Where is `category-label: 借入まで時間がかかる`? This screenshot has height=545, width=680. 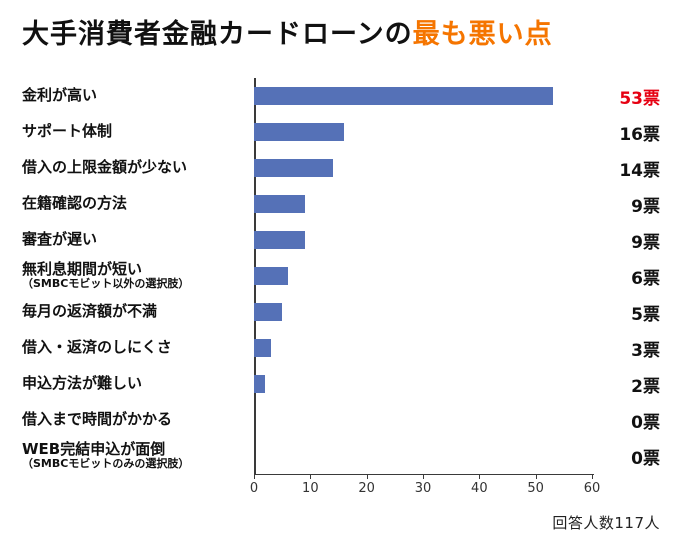 category-label: 借入まで時間がかかる is located at coordinates (138, 419).